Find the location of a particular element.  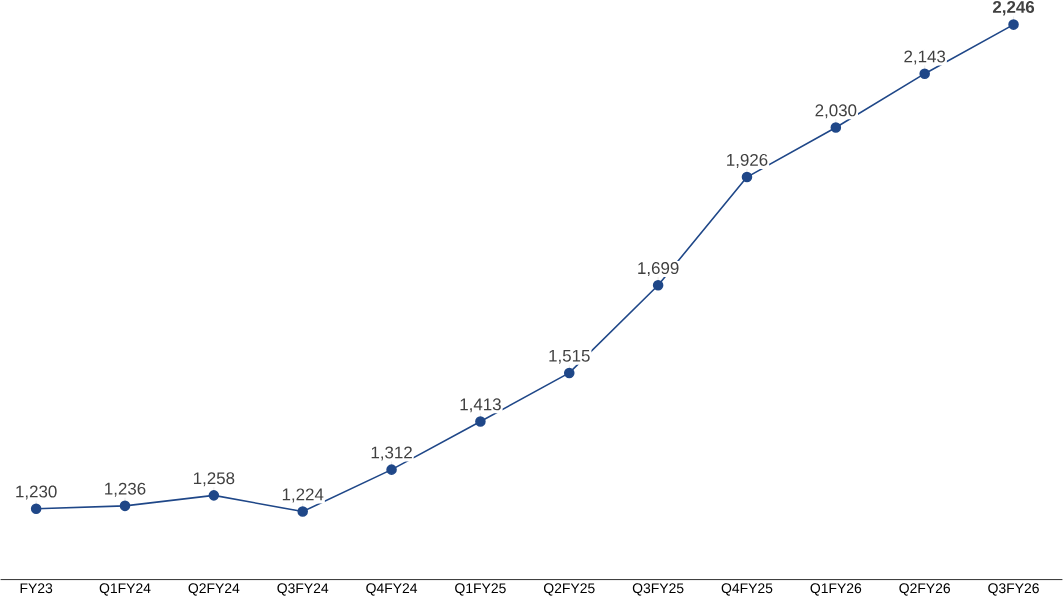

x-tick-label: Q4FY24 is located at coordinates (392, 589).